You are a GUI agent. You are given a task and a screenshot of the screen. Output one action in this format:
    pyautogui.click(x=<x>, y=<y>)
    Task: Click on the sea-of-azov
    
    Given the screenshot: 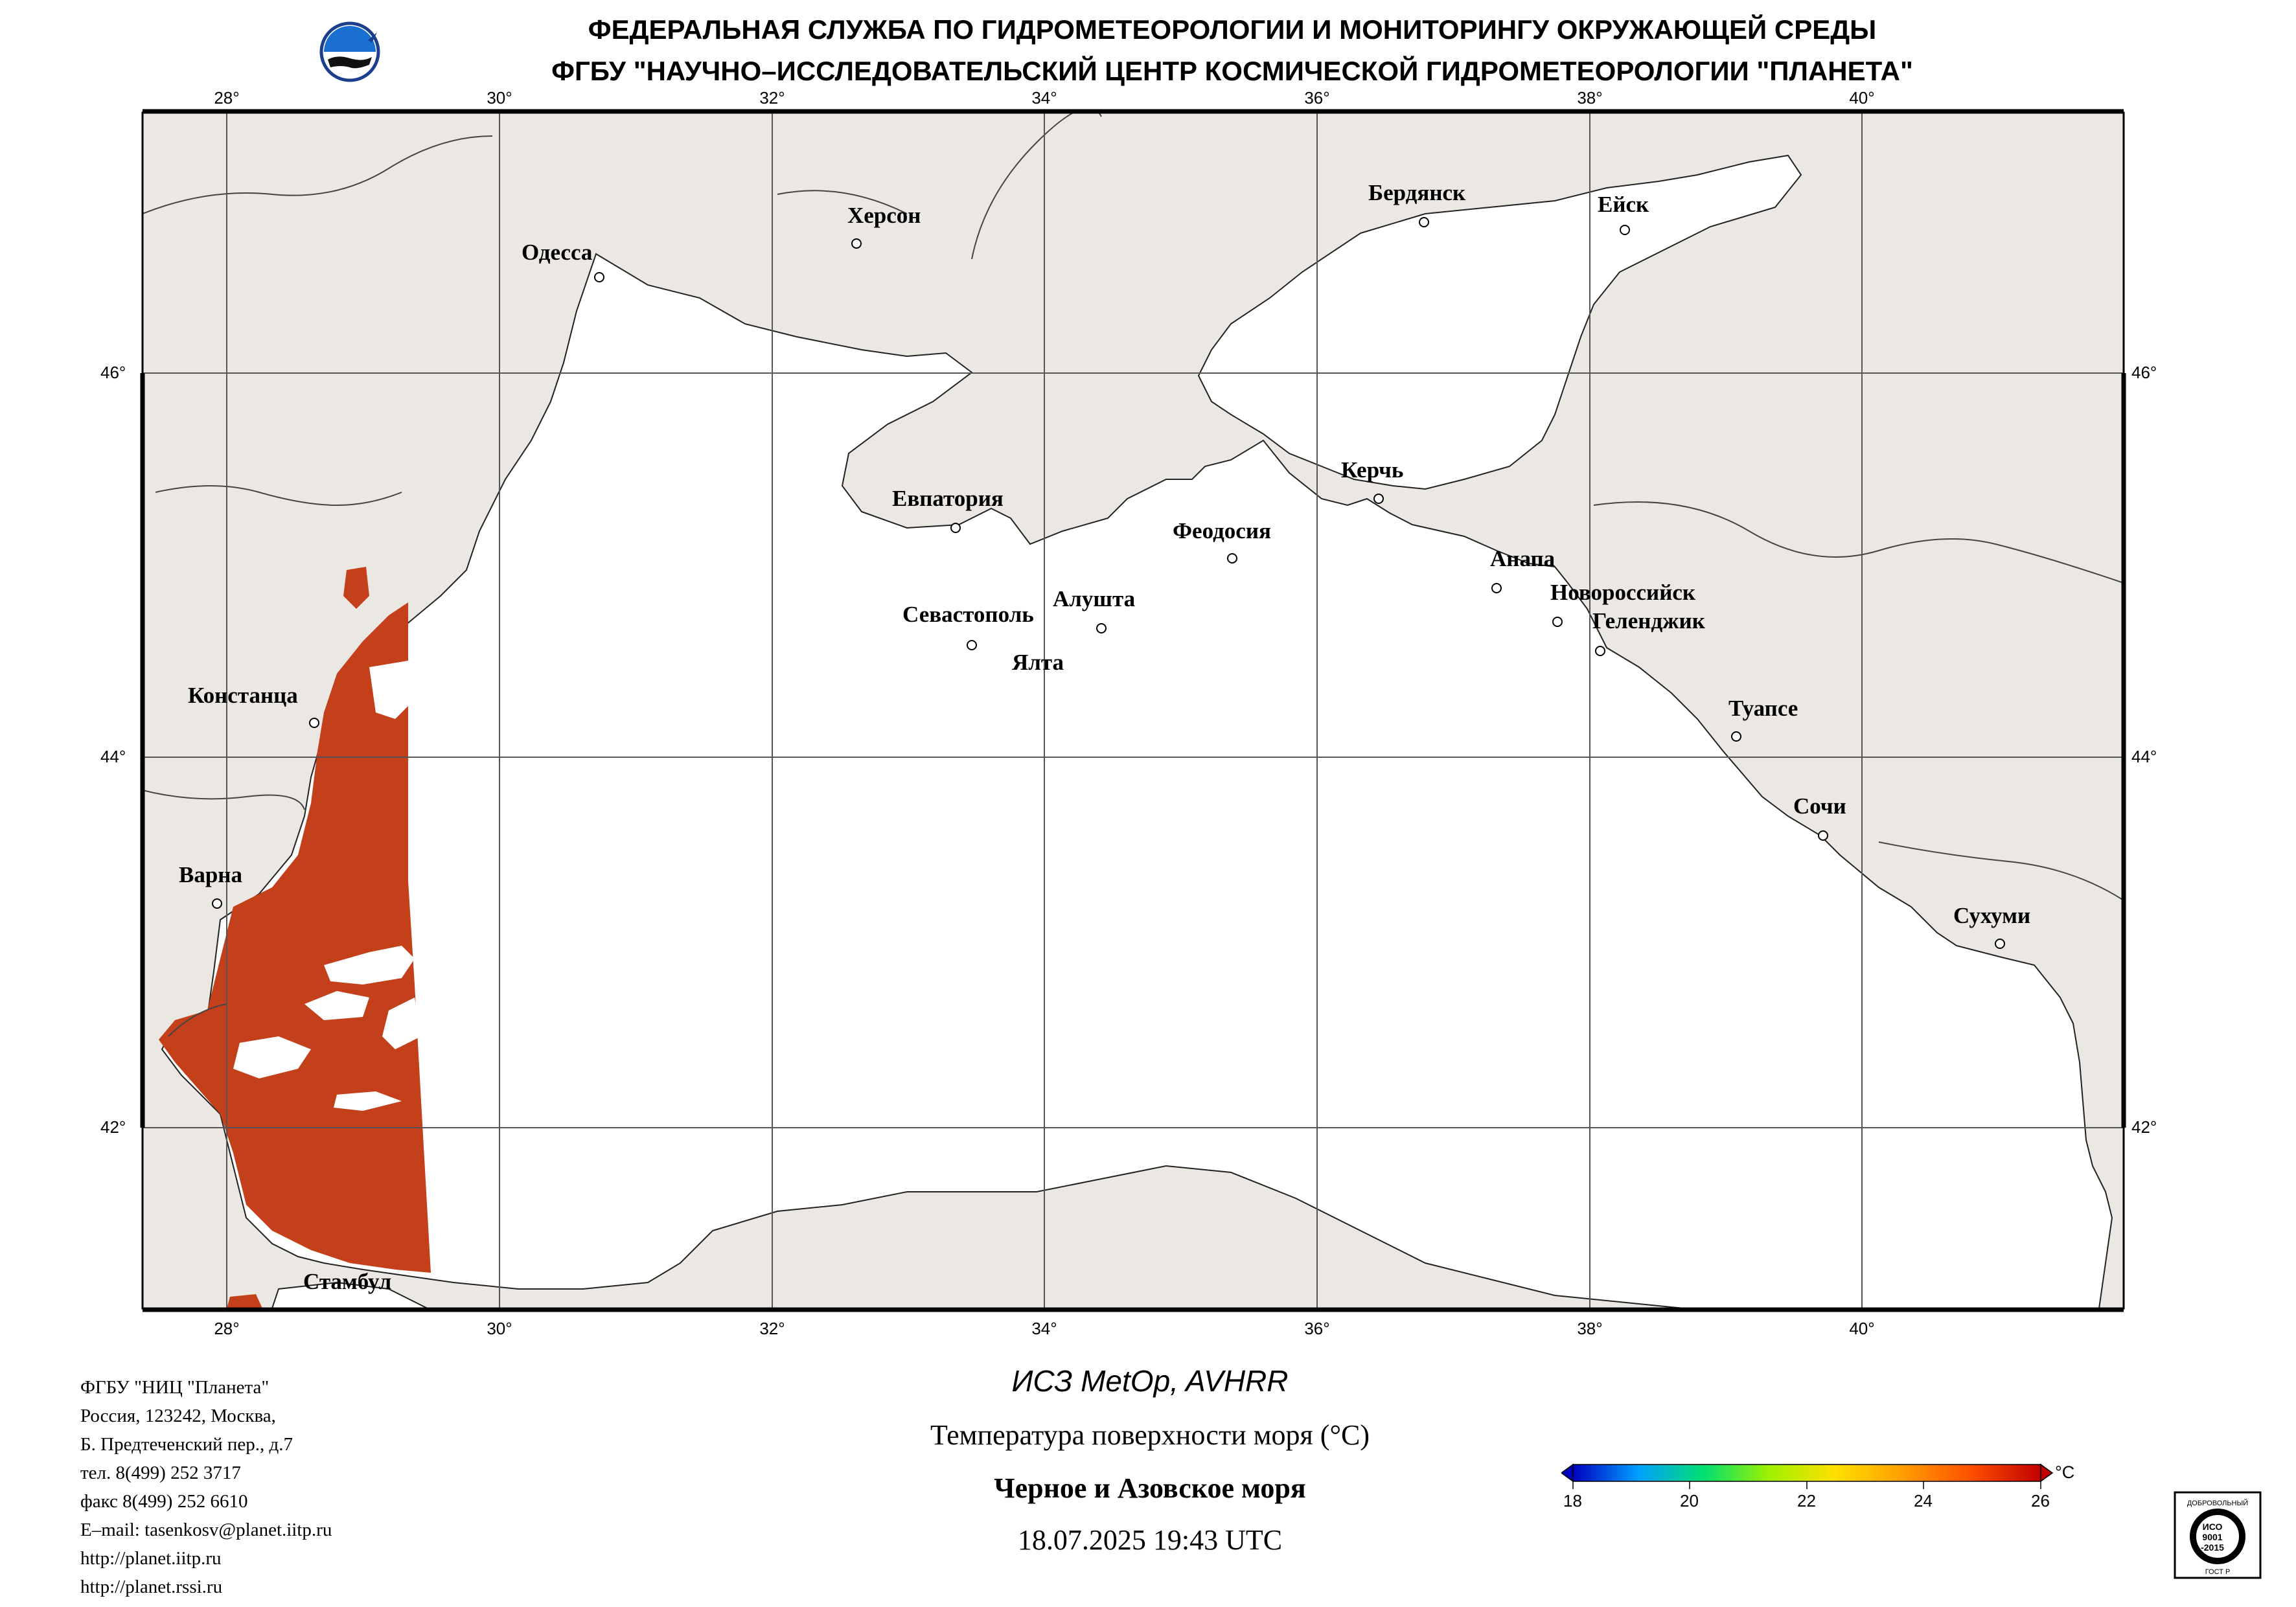 What is the action you would take?
    pyautogui.click(x=1499, y=322)
    